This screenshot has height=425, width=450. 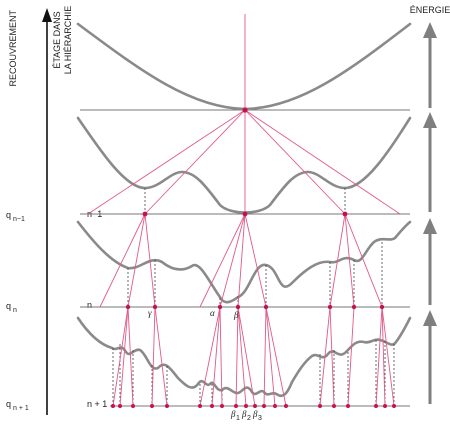 I want to click on svg-text: n, so click(x=15, y=310).